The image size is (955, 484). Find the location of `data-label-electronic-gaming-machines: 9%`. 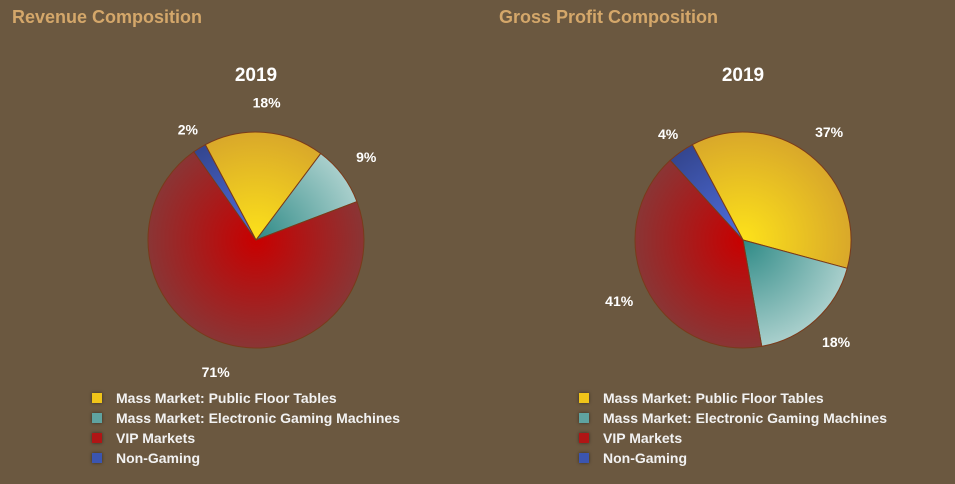

data-label-electronic-gaming-machines: 9% is located at coordinates (366, 157).